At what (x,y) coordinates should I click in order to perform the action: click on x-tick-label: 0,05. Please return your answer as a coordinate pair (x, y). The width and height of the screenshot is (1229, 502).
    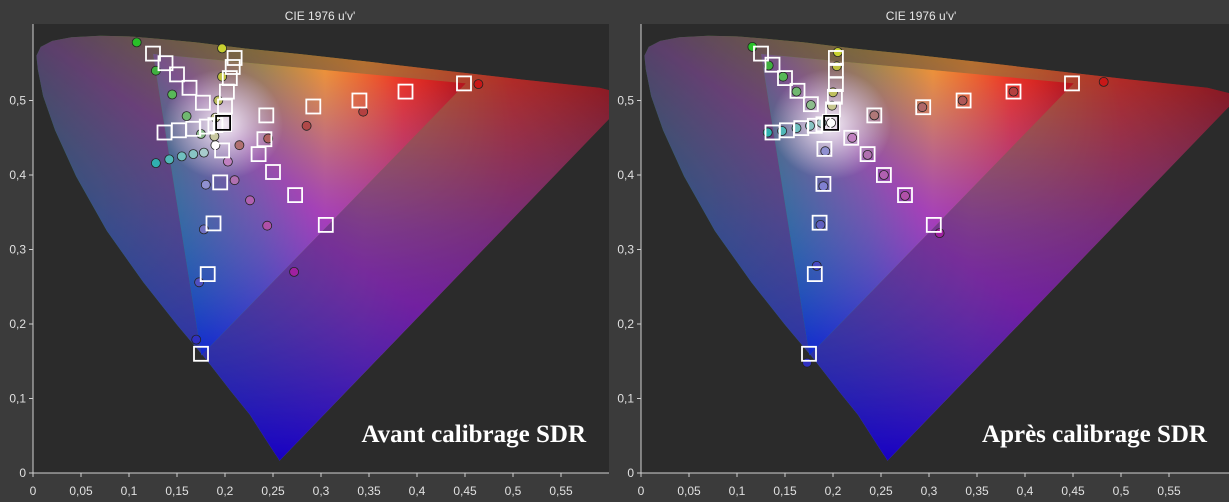
    Looking at the image, I should click on (689, 491).